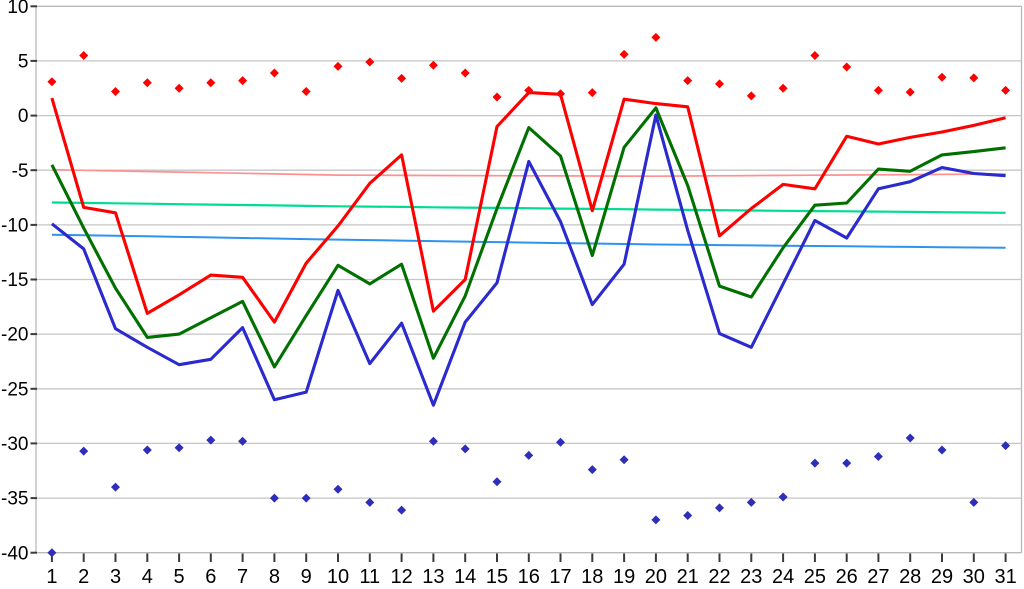 The image size is (1024, 589). What do you see at coordinates (14, 389) in the screenshot?
I see `svg-text: -25` at bounding box center [14, 389].